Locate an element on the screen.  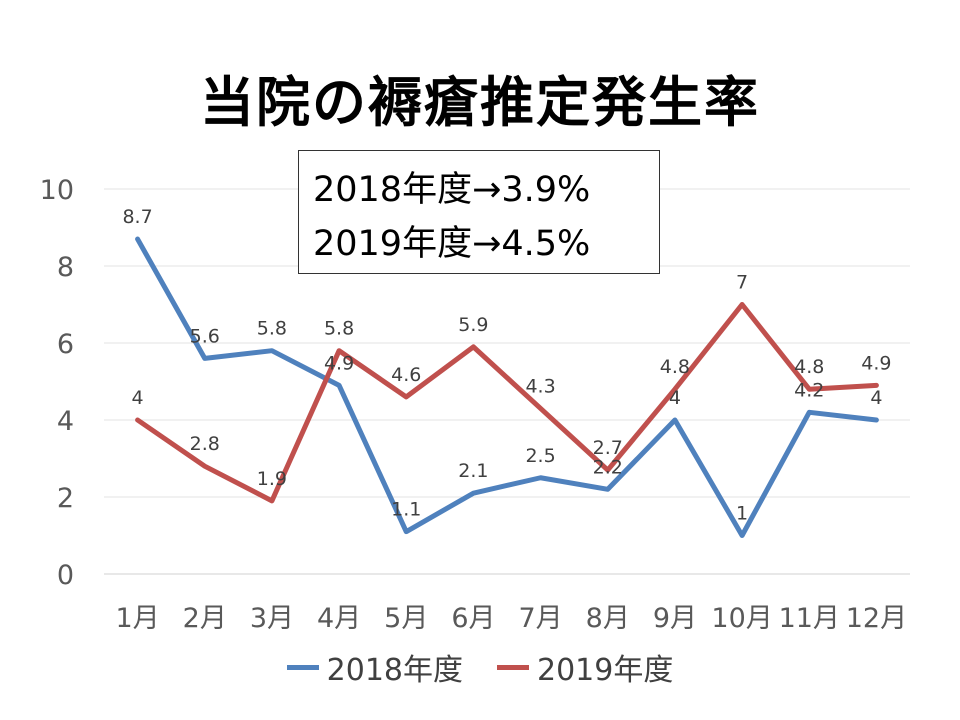
data-label: 2.8 is located at coordinates (205, 444).